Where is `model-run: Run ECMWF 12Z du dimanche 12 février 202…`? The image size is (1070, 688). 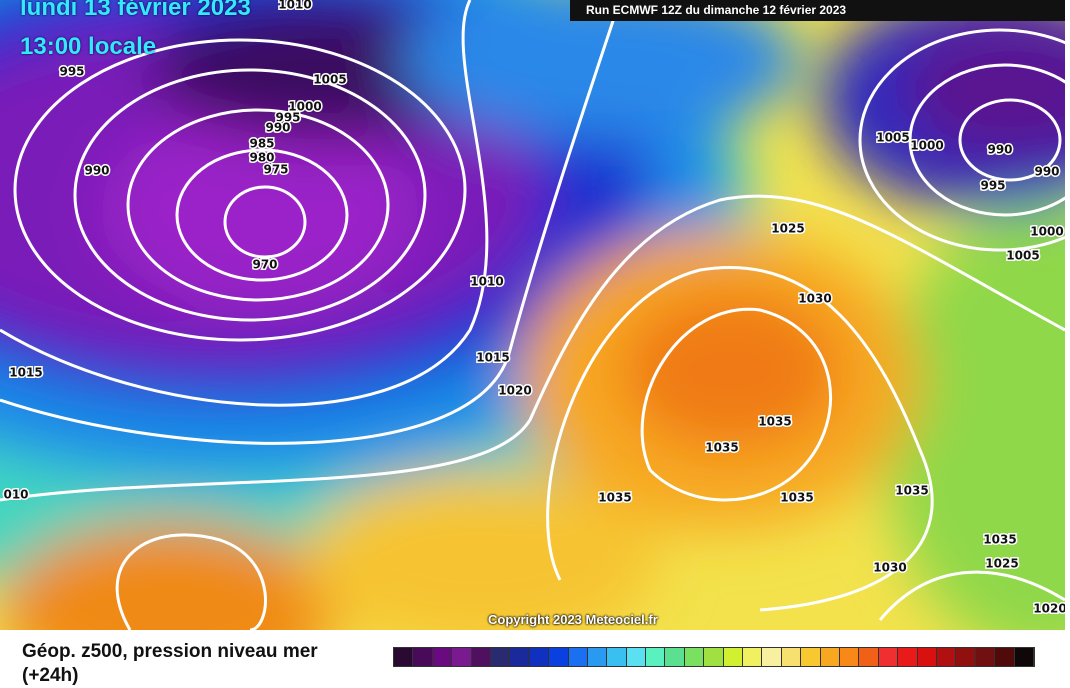 model-run: Run ECMWF 12Z du dimanche 12 février 202… is located at coordinates (817, 10).